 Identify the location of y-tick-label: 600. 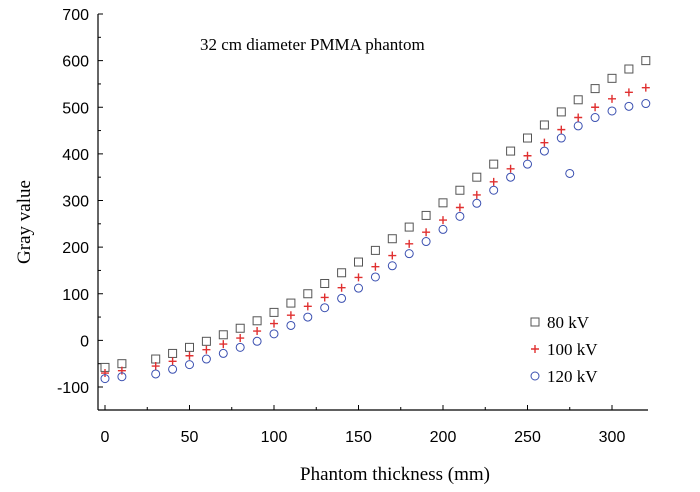
(75, 62).